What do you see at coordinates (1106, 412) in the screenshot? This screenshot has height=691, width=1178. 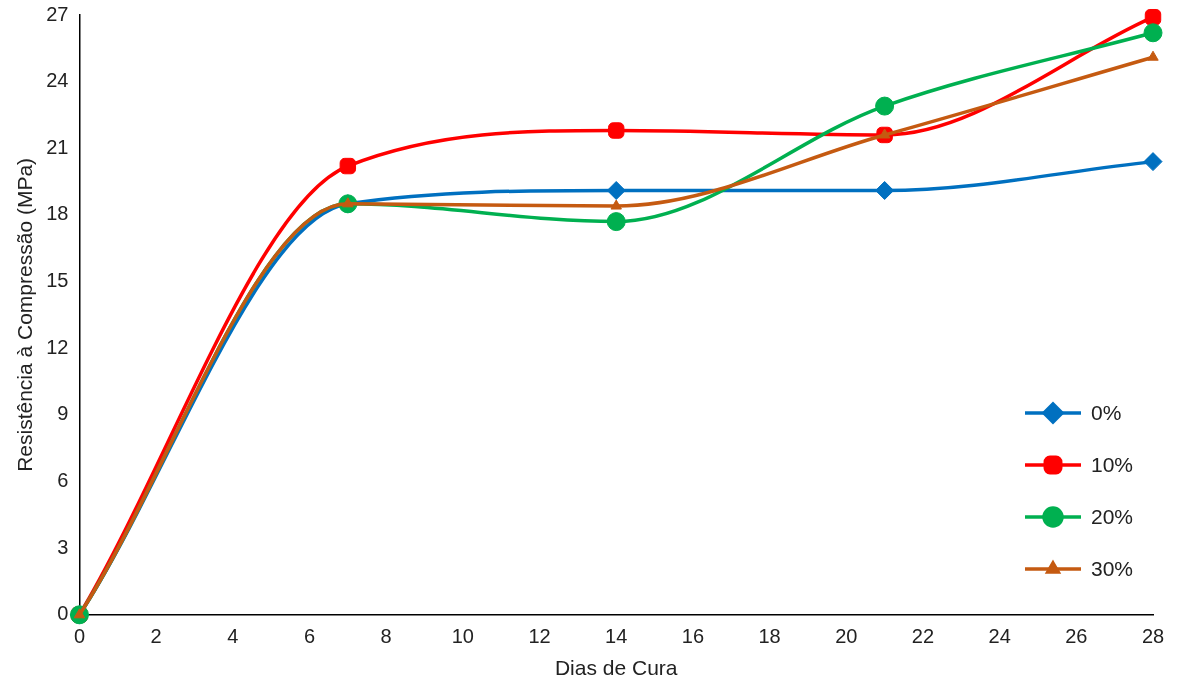 I see `legend-label: 0%` at bounding box center [1106, 412].